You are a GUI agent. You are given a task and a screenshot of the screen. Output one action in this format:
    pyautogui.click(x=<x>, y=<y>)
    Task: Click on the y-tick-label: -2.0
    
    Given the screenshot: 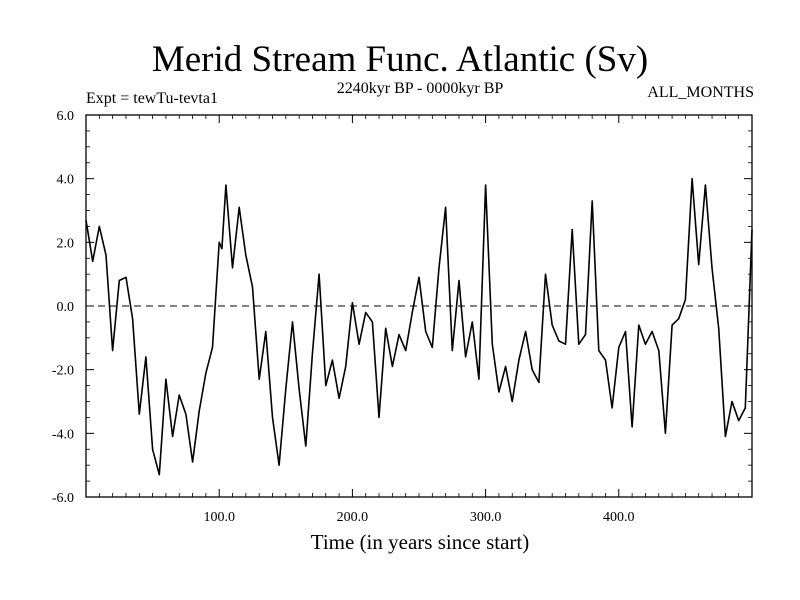 What is the action you would take?
    pyautogui.click(x=63, y=371)
    